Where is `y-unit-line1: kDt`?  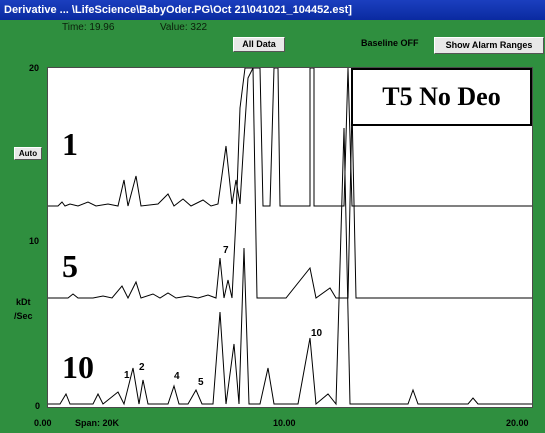 y-unit-line1: kDt is located at coordinates (23, 302).